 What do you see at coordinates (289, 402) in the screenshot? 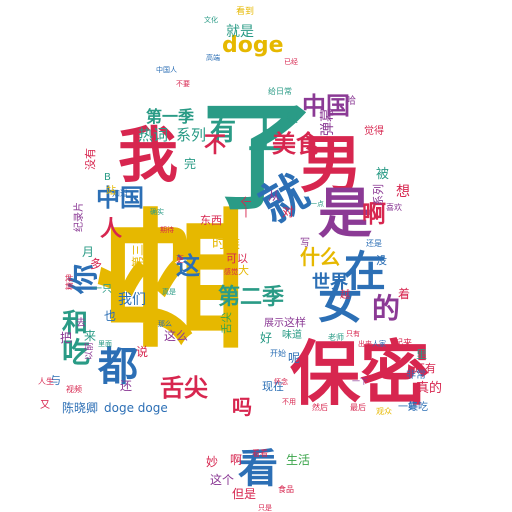
I see `word: 不用` at bounding box center [289, 402].